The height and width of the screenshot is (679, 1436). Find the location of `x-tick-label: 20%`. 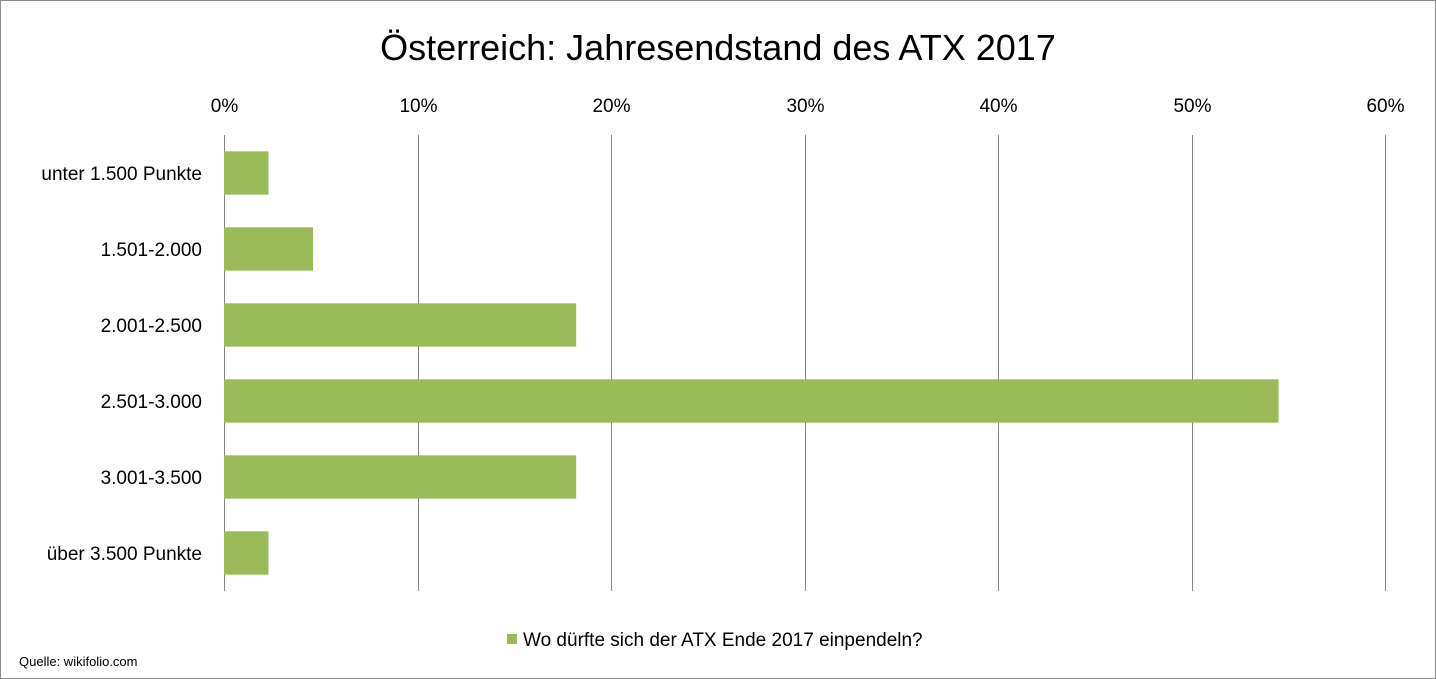

x-tick-label: 20% is located at coordinates (611, 106).